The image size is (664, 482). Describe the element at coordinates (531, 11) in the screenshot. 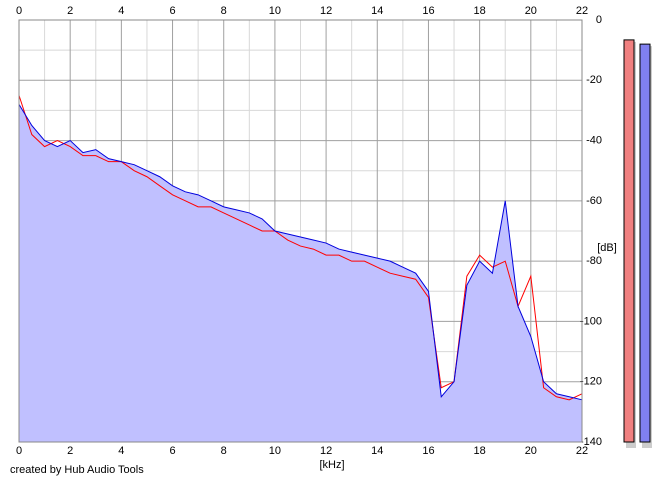

I see `x-tick-label: 20` at that location.